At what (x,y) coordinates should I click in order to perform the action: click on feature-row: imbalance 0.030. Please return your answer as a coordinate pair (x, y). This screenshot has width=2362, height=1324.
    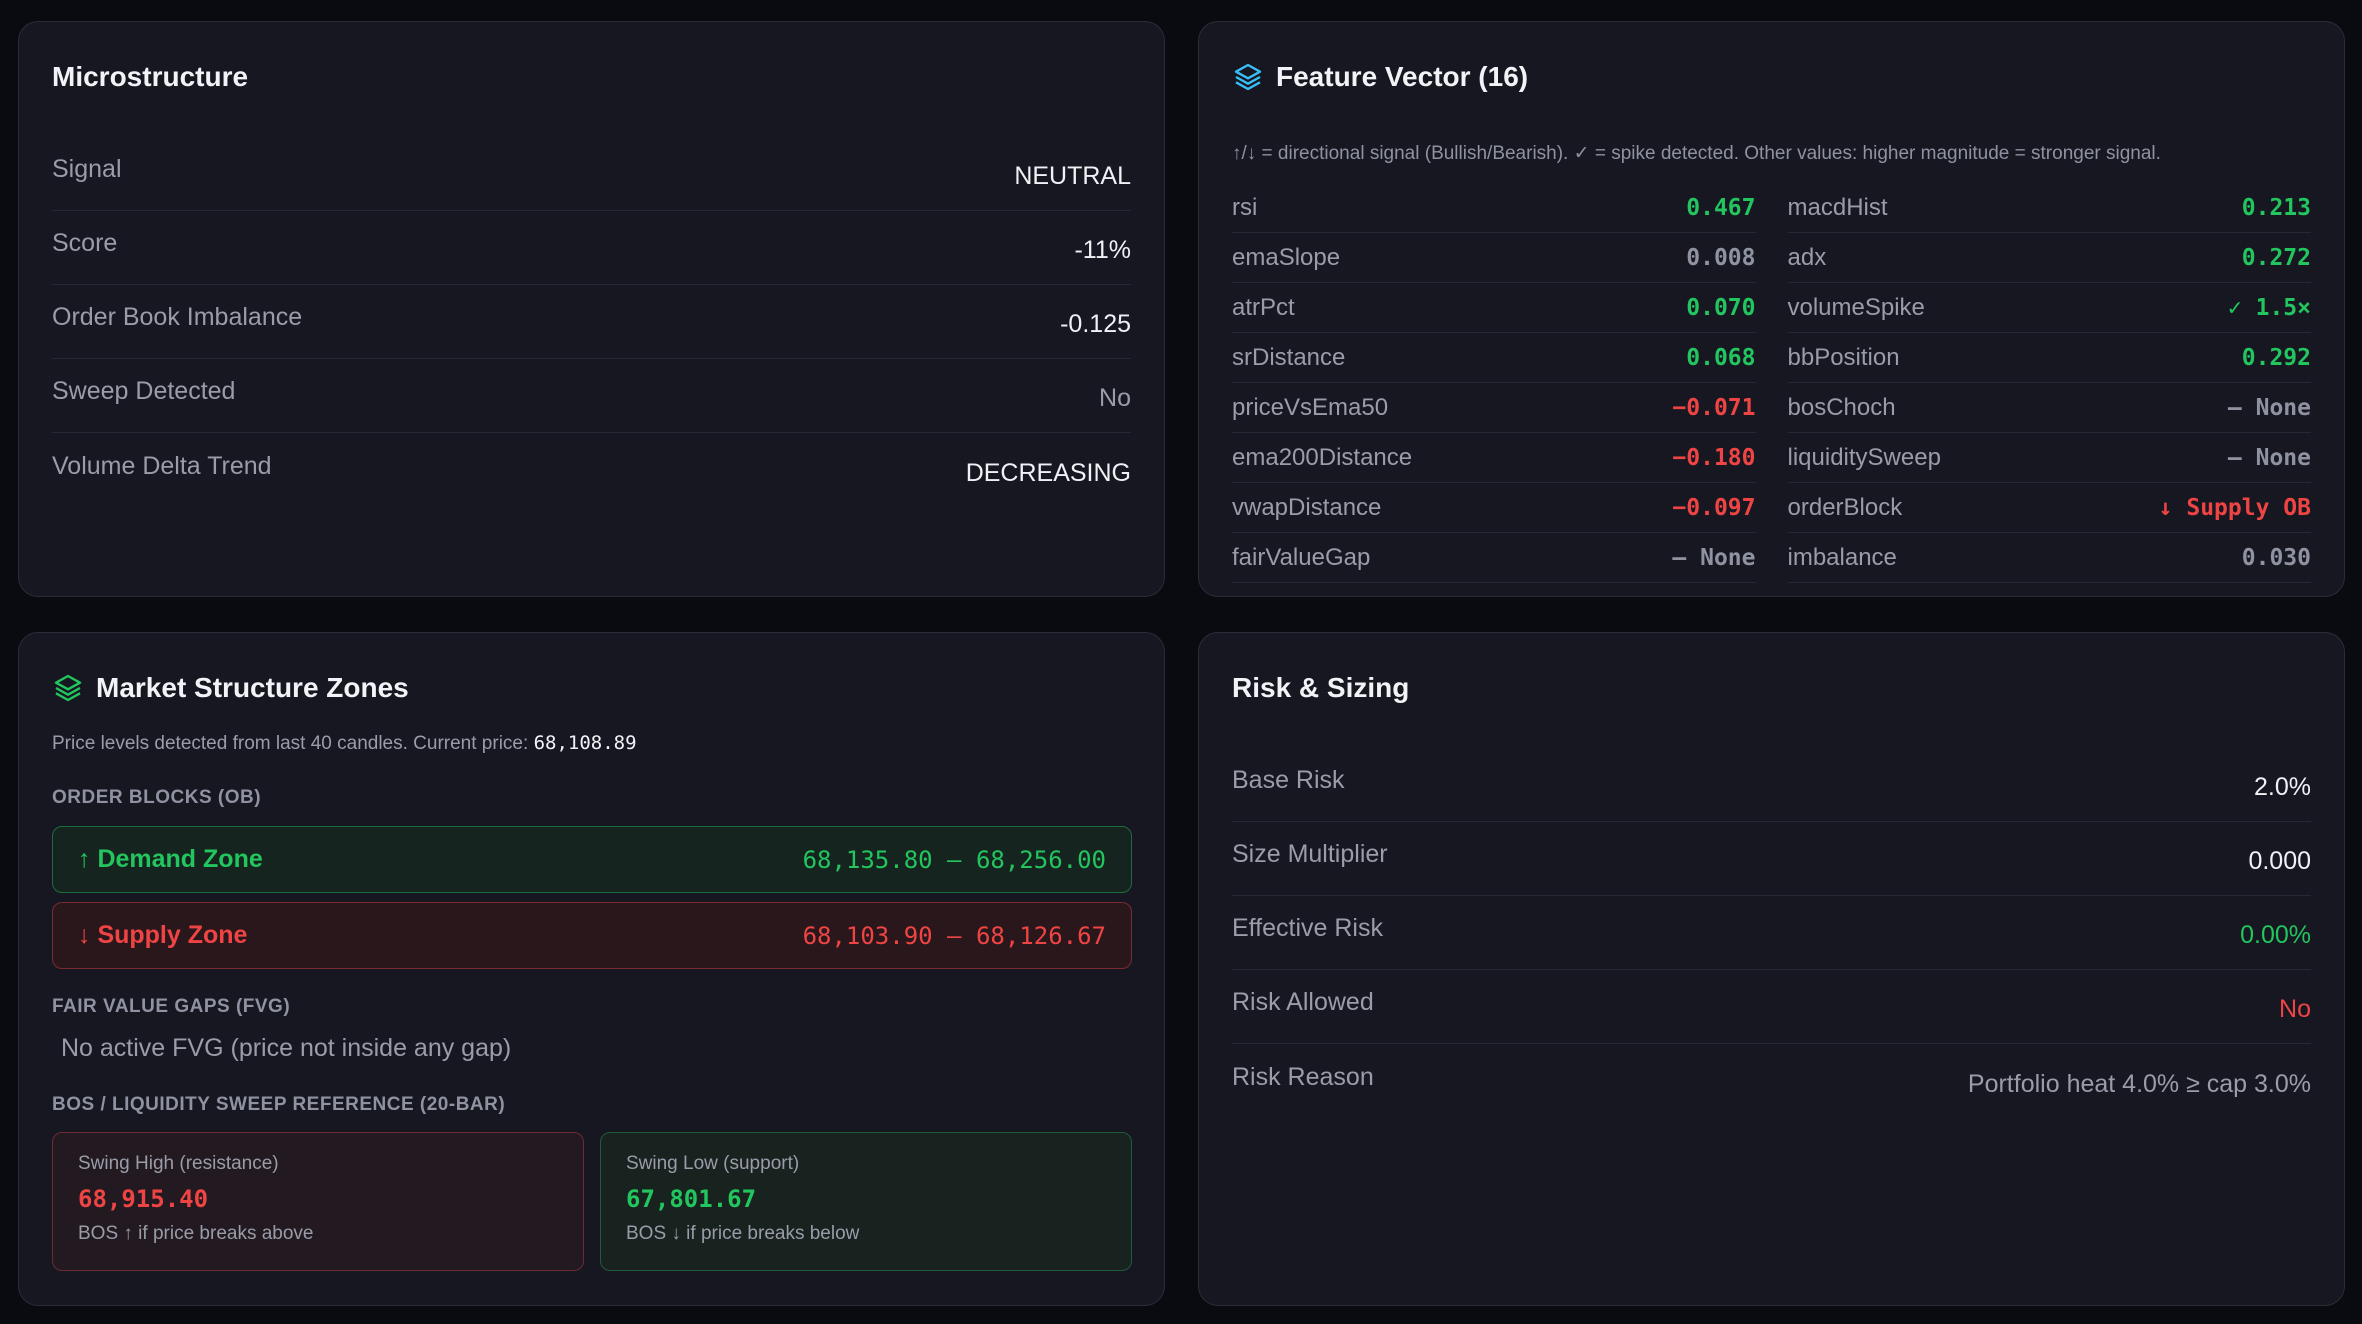
    Looking at the image, I should click on (2049, 558).